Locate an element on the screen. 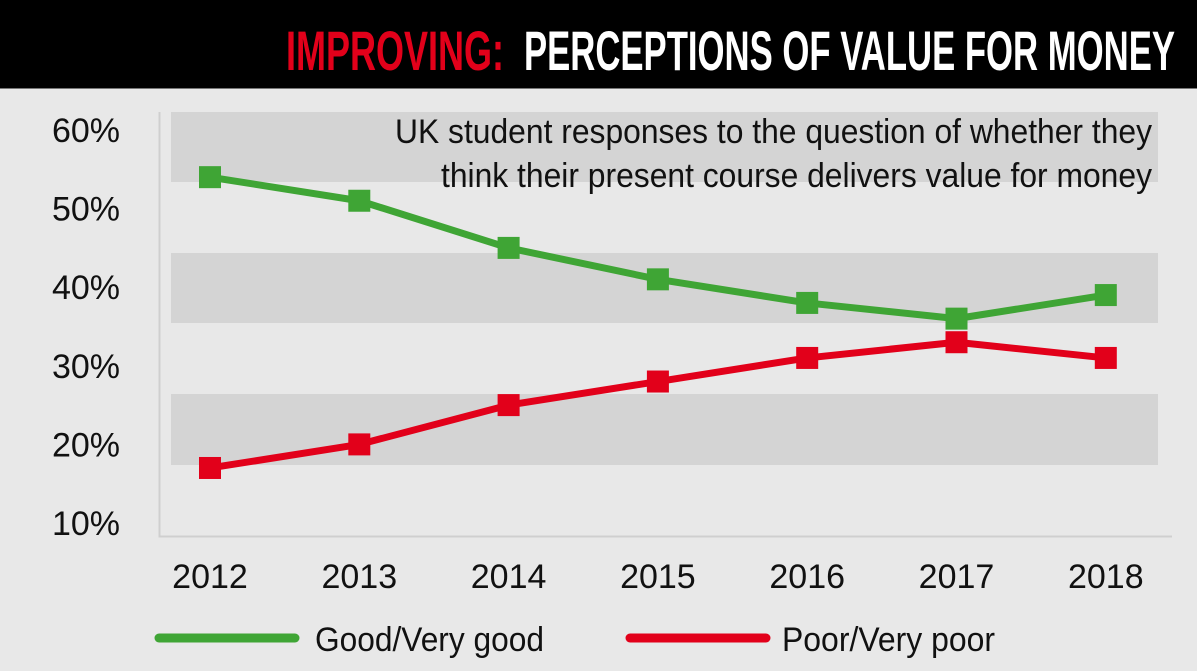  y-tick-label: 10% is located at coordinates (86, 524).